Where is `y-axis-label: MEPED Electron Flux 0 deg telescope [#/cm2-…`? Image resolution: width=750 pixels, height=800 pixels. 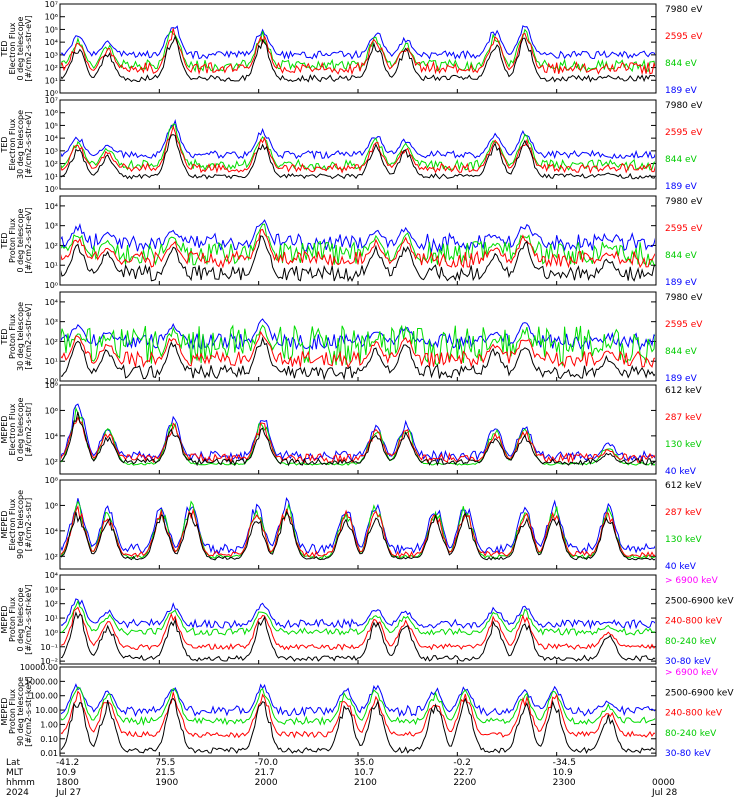
y-axis-label: MEPED Electron Flux 0 deg telescope [#/cm2-… is located at coordinates (16, 429).